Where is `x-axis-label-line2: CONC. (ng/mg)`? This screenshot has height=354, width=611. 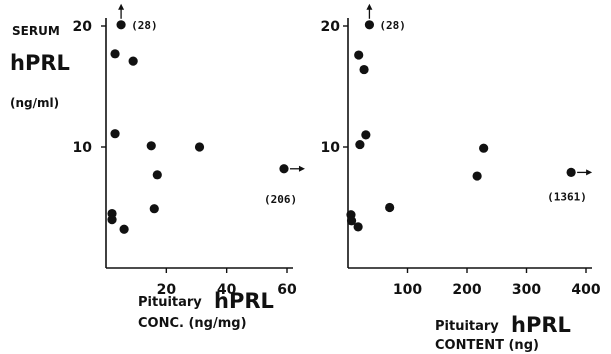 x-axis-label-line2: CONC. (ng/mg) is located at coordinates (192, 323).